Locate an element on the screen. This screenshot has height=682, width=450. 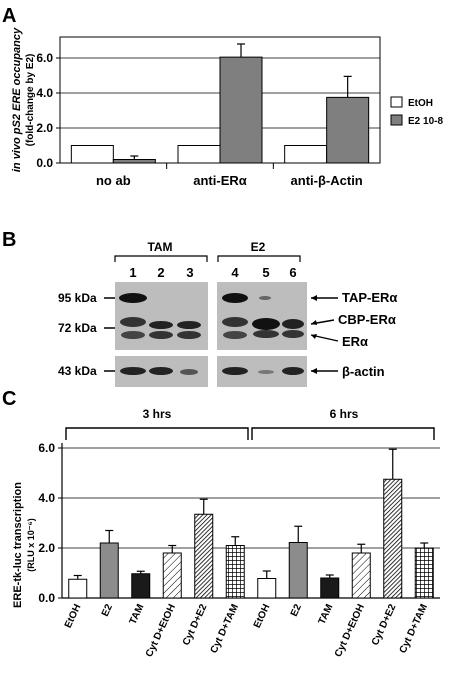
panel-c-ytick-label: 6.0 is located at coordinates (46, 448).